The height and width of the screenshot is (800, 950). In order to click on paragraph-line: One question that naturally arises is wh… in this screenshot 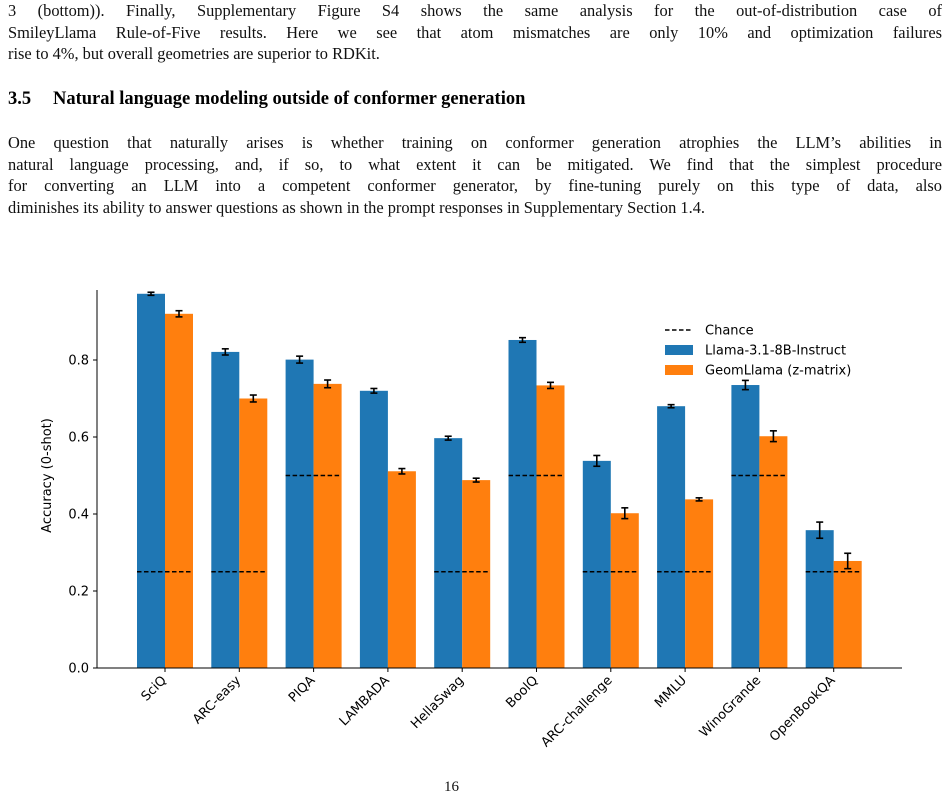, I will do `click(475, 142)`.